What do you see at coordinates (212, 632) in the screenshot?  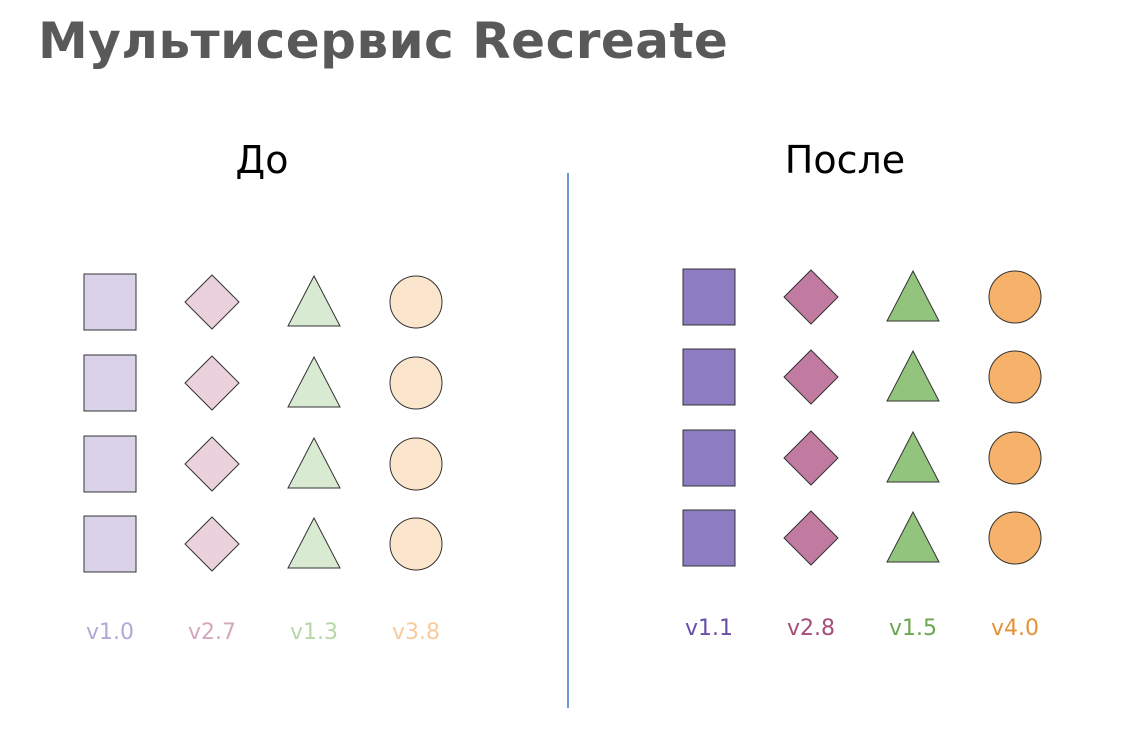 I see `version-label-before-diamond: v2.7` at bounding box center [212, 632].